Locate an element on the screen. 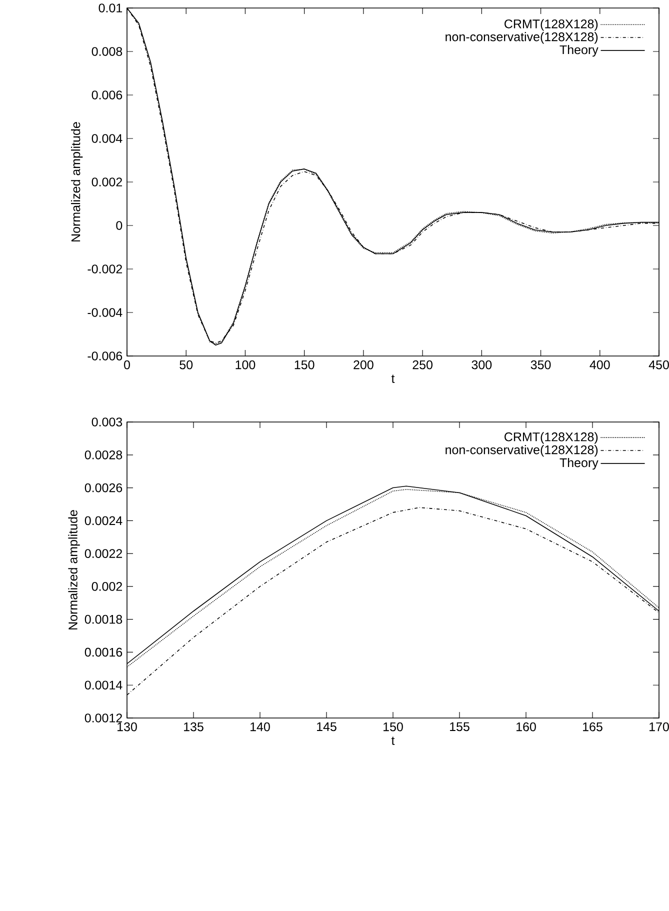 This screenshot has height=911, width=669. y-tick-label: -0.002 is located at coordinates (105, 269).